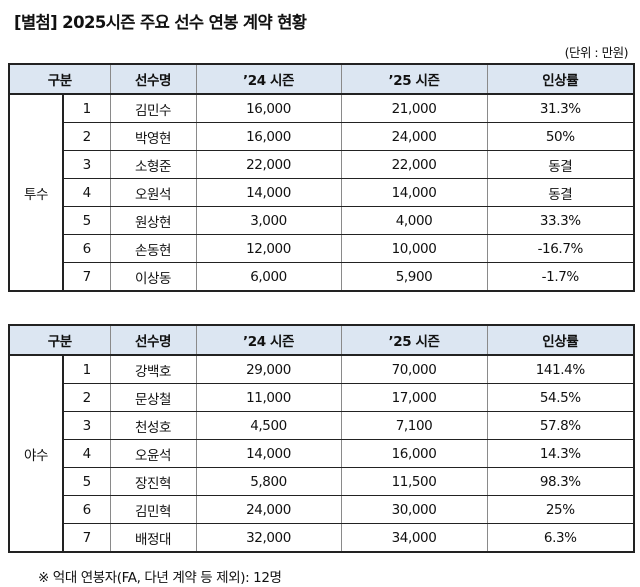 The image size is (640, 587). Describe the element at coordinates (153, 220) in the screenshot. I see `player-name: 원상현` at that location.